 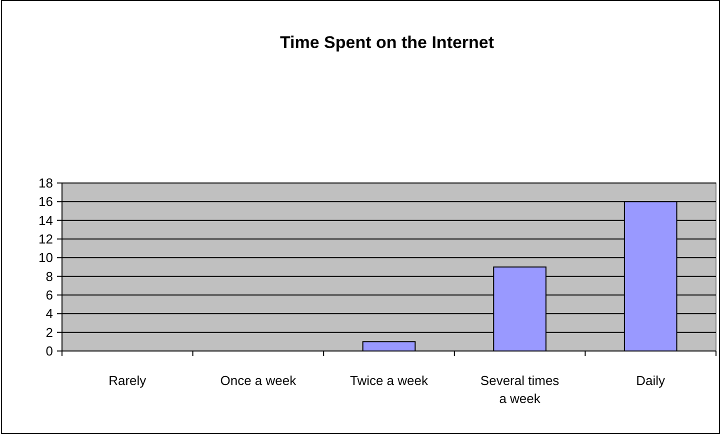 What do you see at coordinates (520, 389) in the screenshot?
I see `x-tick-label: Several times a week` at bounding box center [520, 389].